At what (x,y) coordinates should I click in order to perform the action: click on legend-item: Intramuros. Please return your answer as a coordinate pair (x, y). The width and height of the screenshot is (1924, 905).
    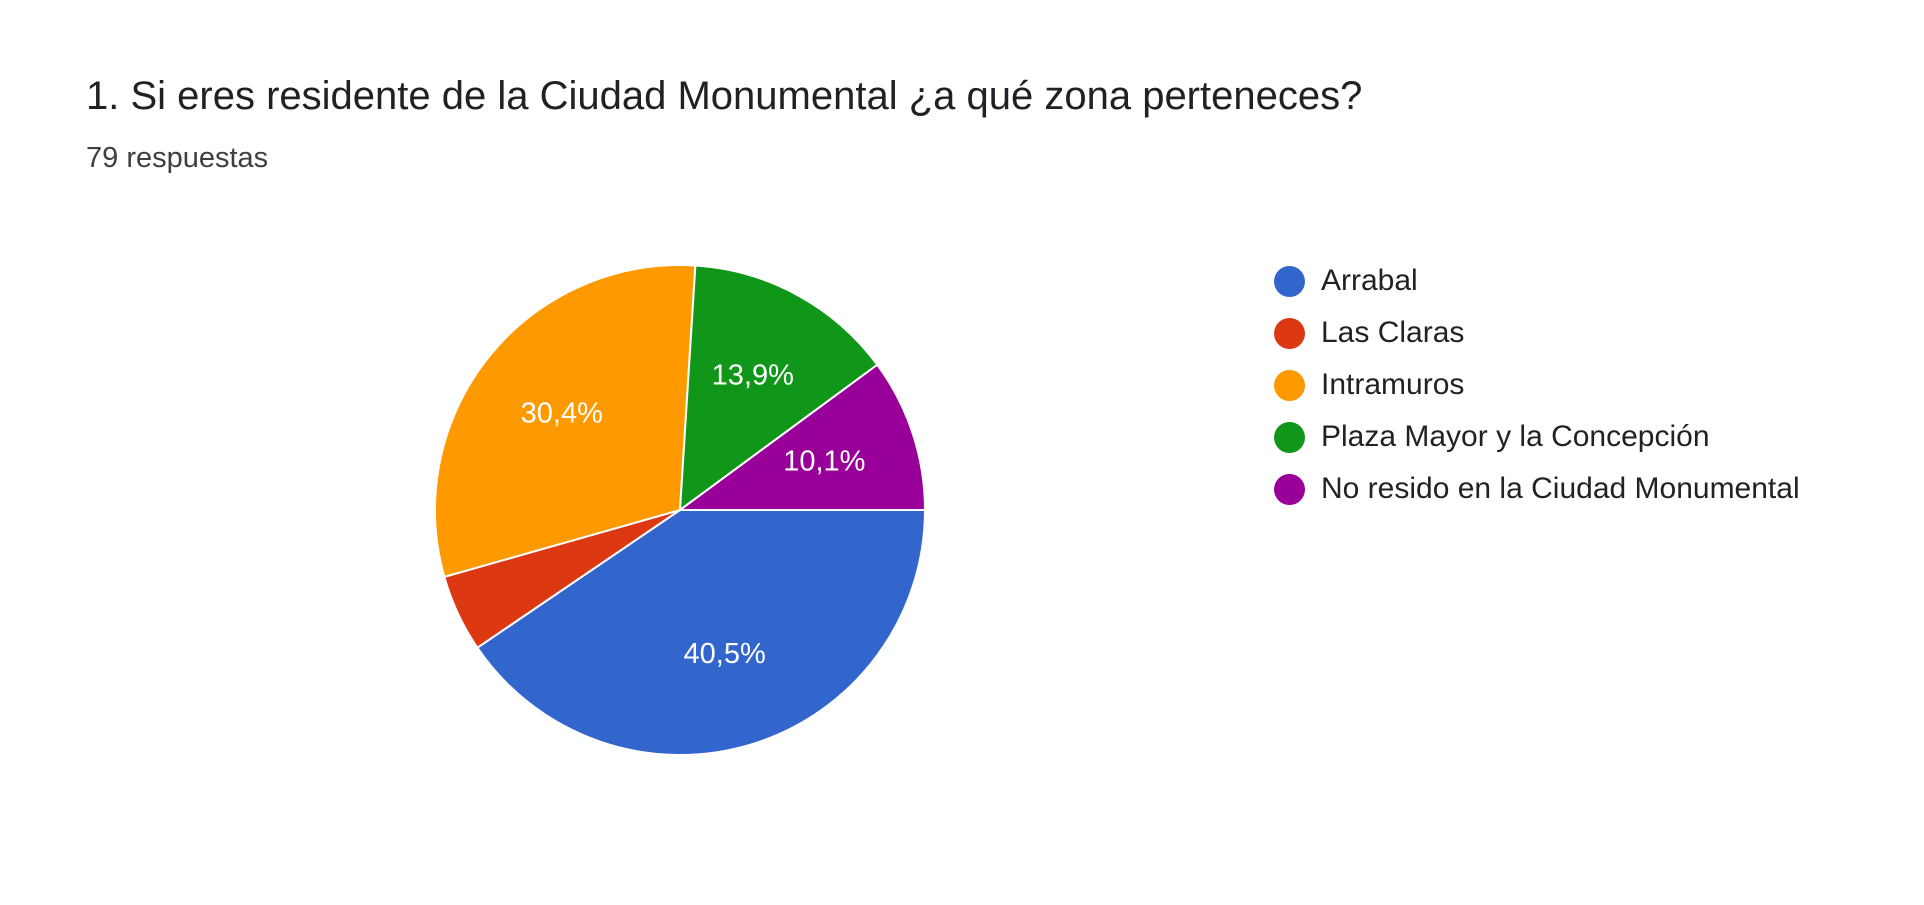
    Looking at the image, I should click on (1537, 385).